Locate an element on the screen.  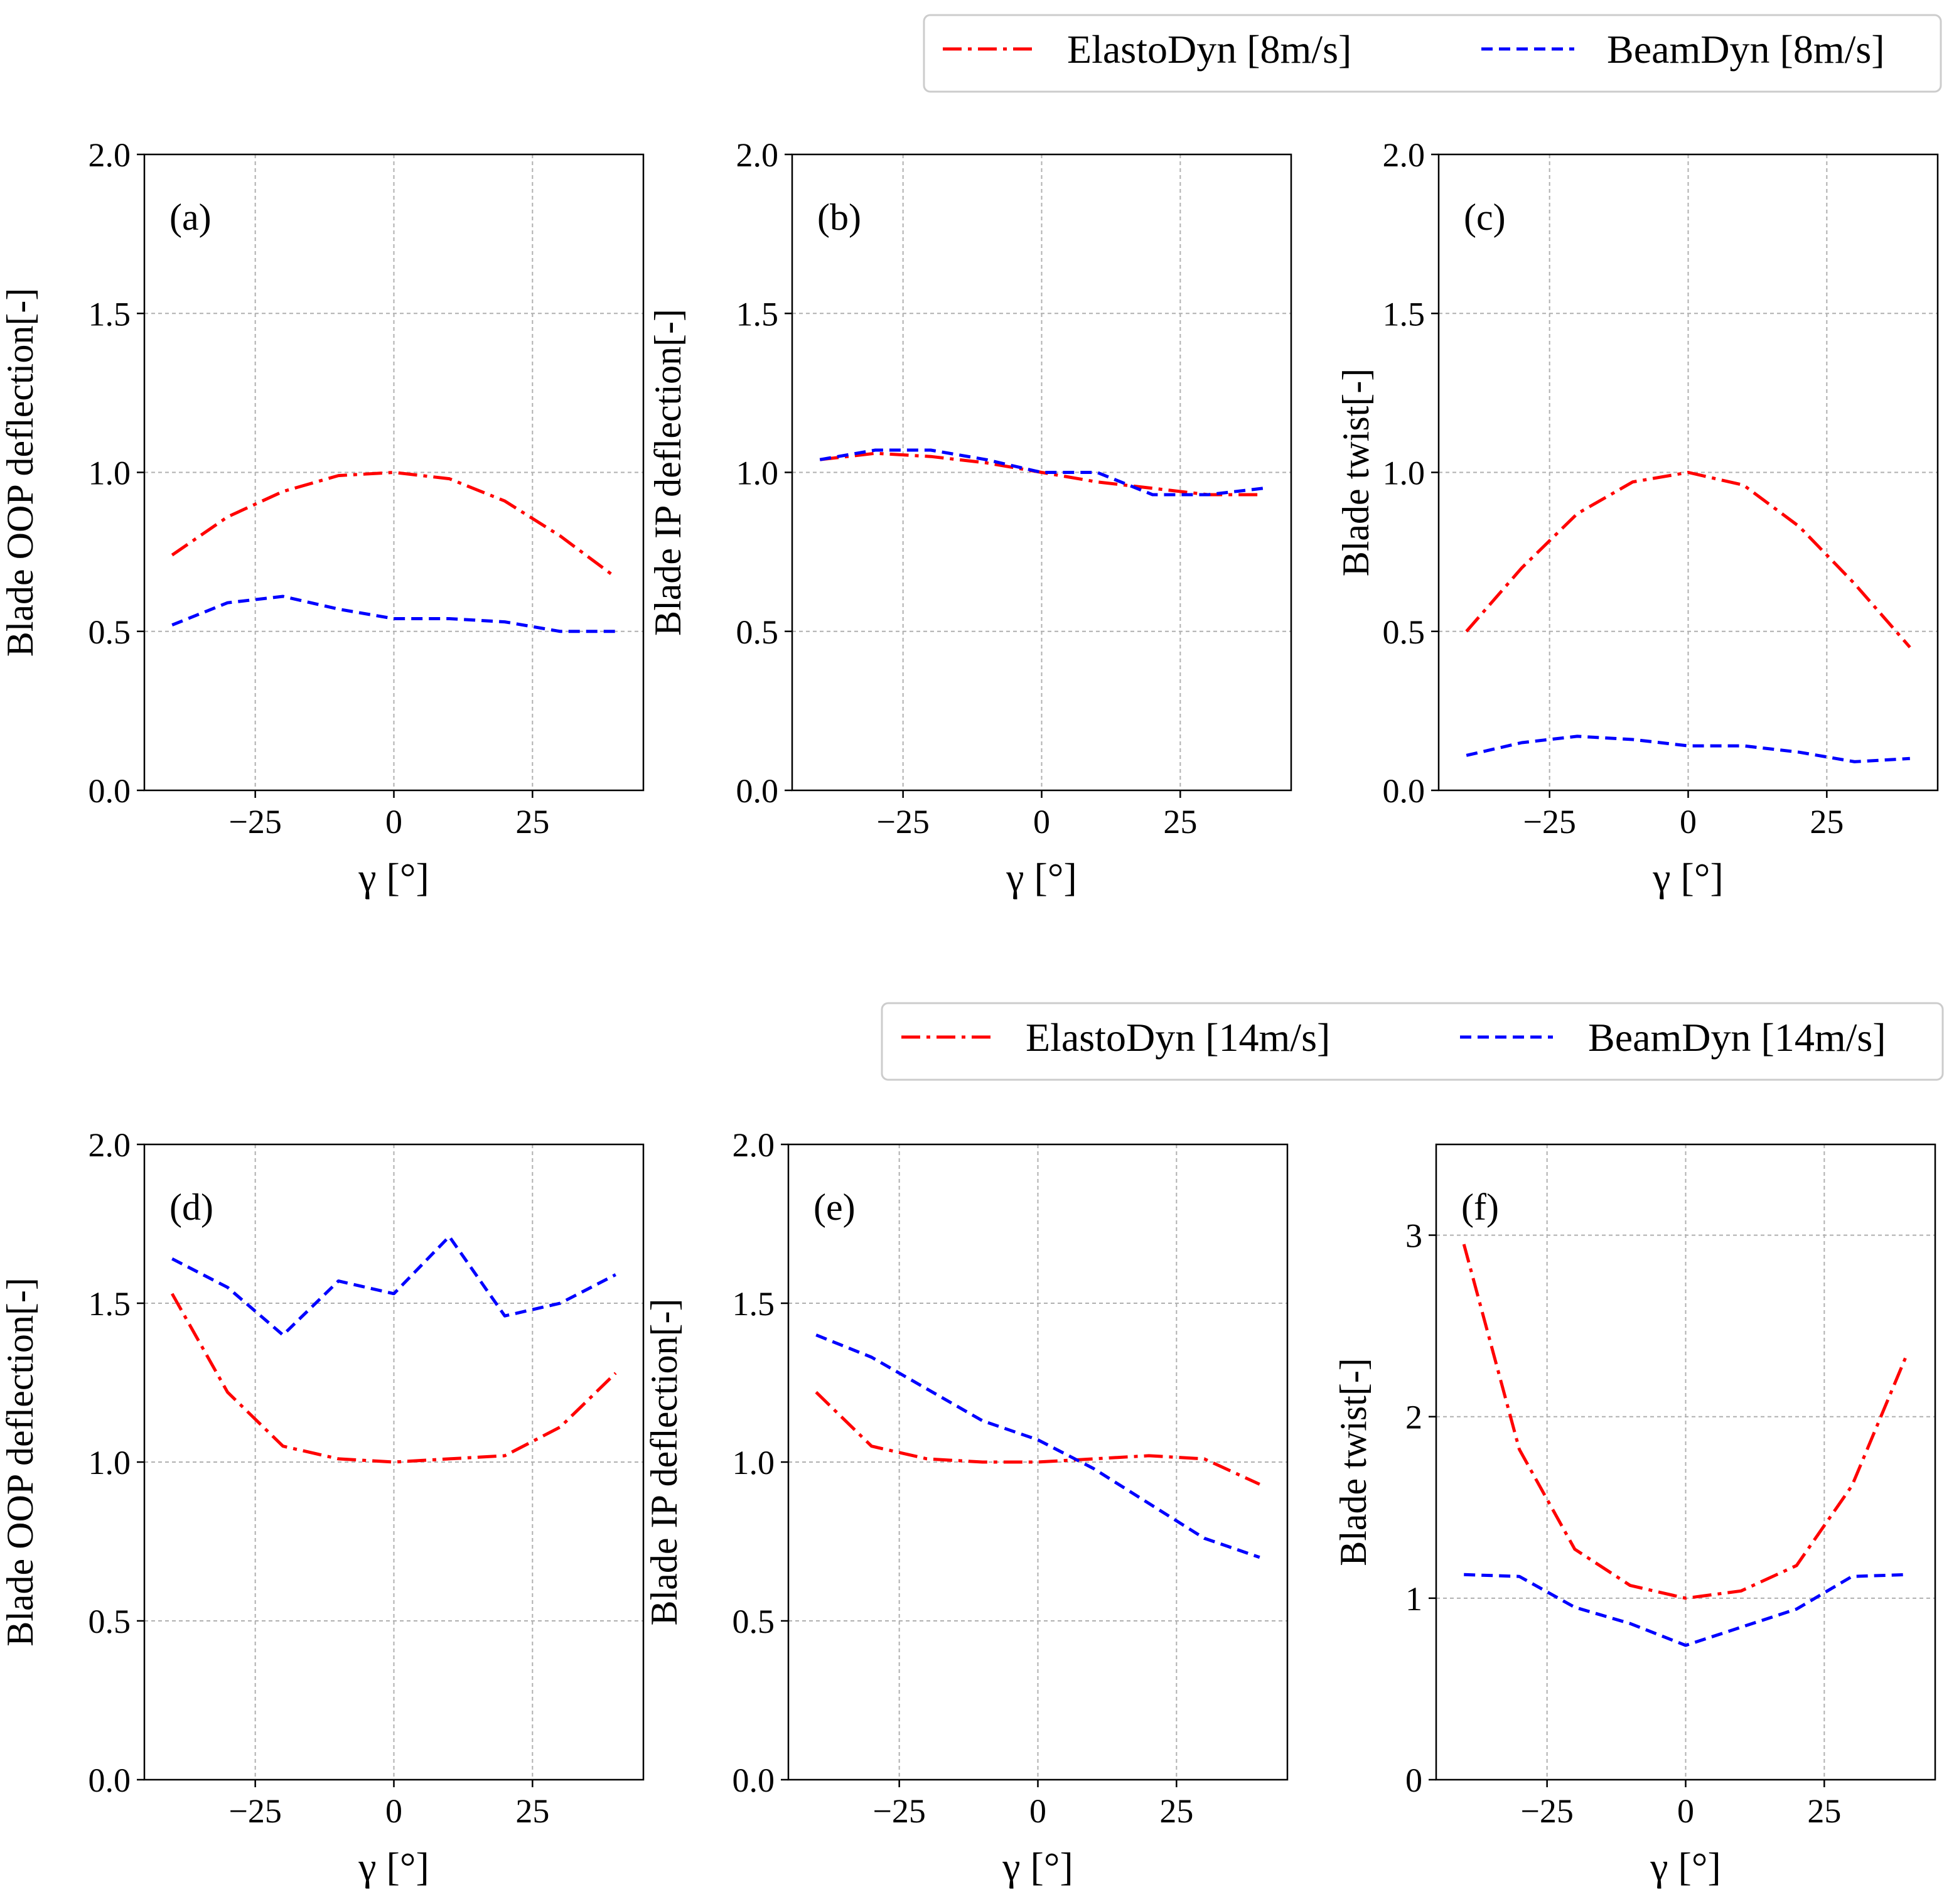
y-tick-label: 1 is located at coordinates (1413, 1599).